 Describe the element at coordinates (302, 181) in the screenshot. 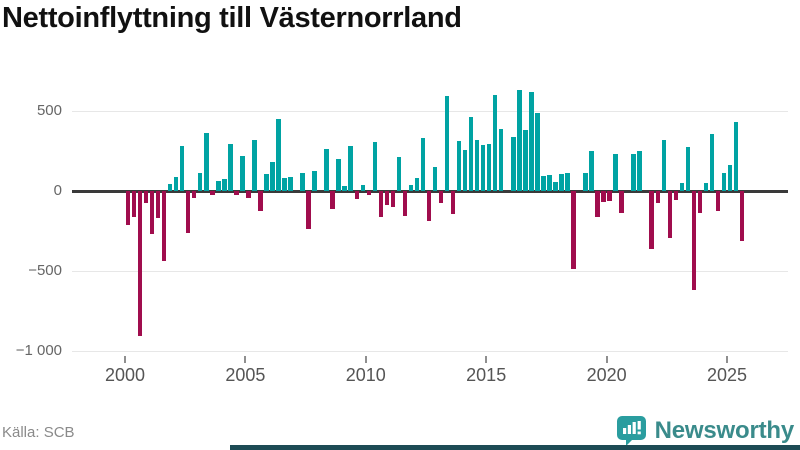

I see `bar-2007Q2` at that location.